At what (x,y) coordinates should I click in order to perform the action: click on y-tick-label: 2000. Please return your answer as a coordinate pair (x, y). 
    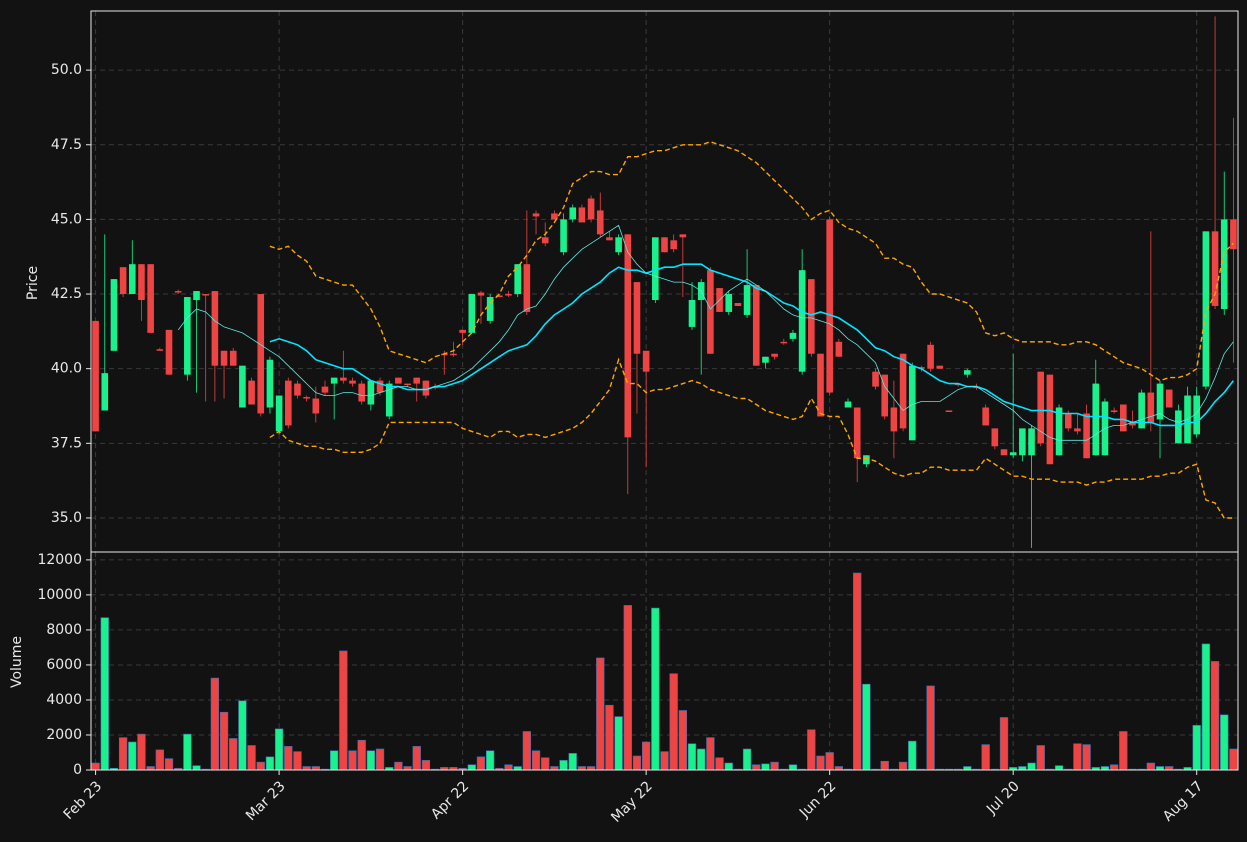
    Looking at the image, I should click on (64, 735).